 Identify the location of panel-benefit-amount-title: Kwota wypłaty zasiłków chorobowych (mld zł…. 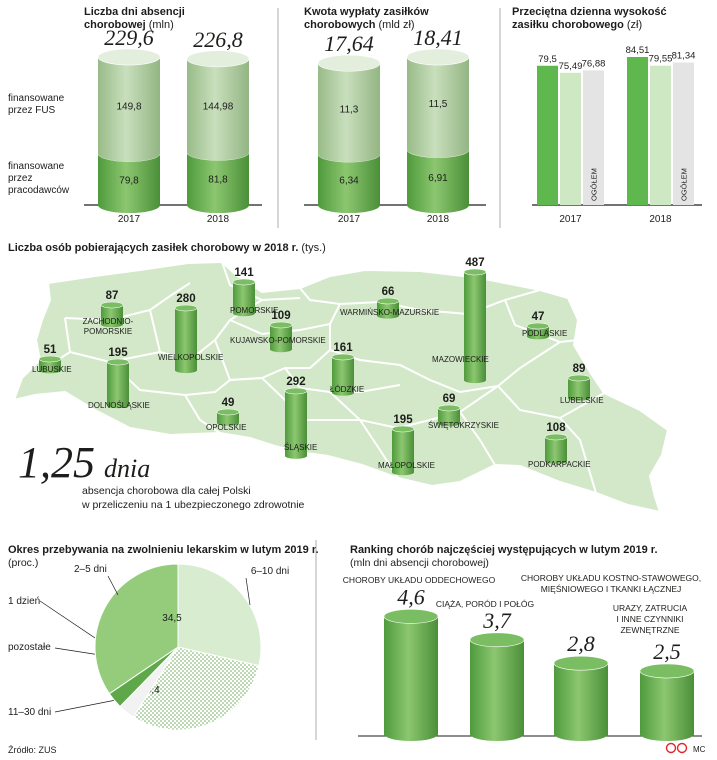
(366, 18).